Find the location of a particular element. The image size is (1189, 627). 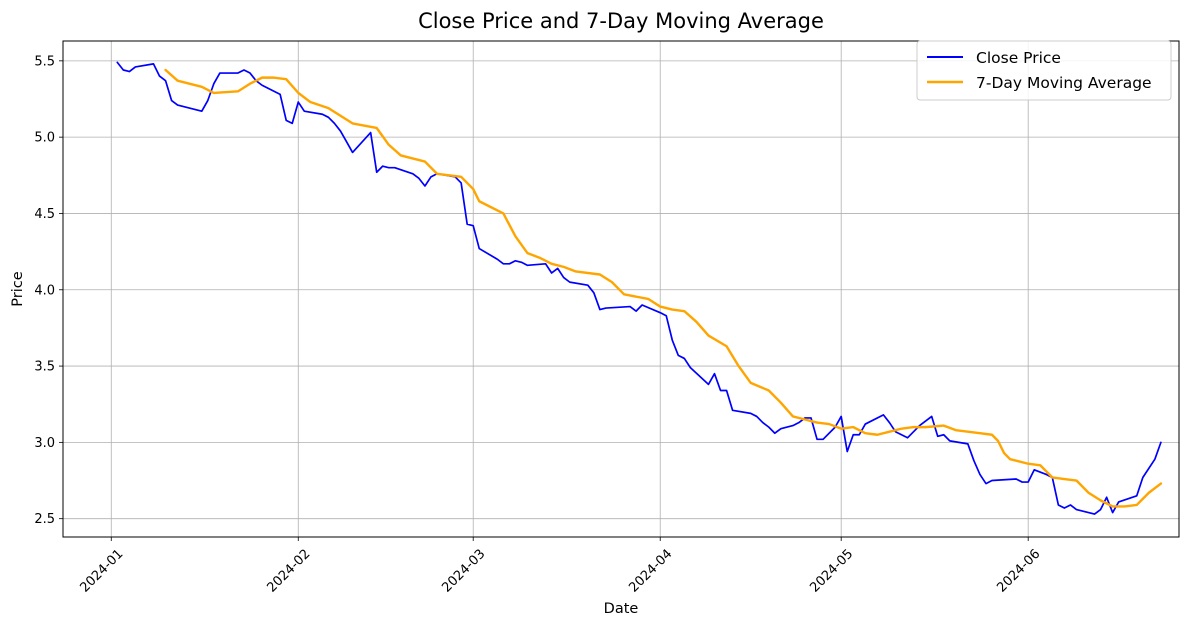

legend: Close Price 7-Day Moving Average is located at coordinates (1044, 70).